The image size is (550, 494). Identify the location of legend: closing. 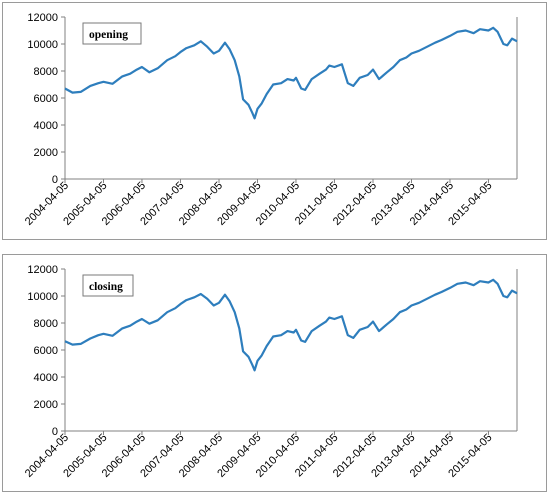
(108, 285).